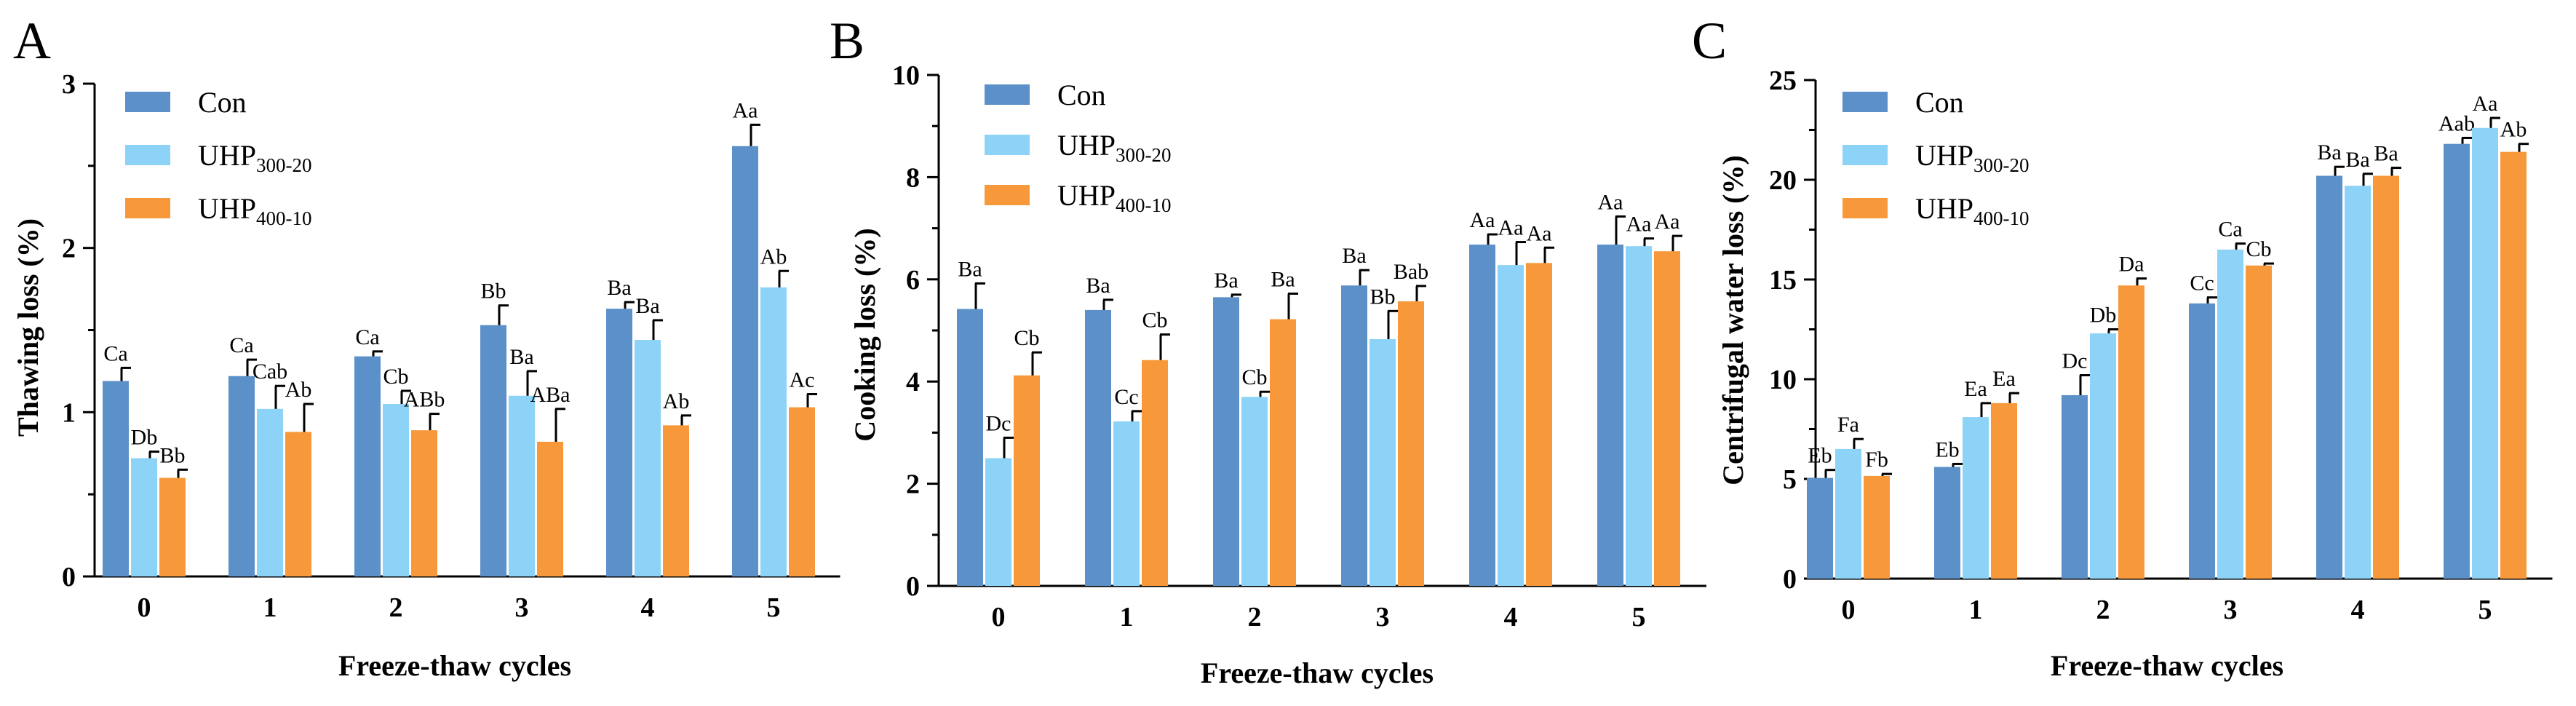  What do you see at coordinates (222, 102) in the screenshot?
I see `legend-label: Con` at bounding box center [222, 102].